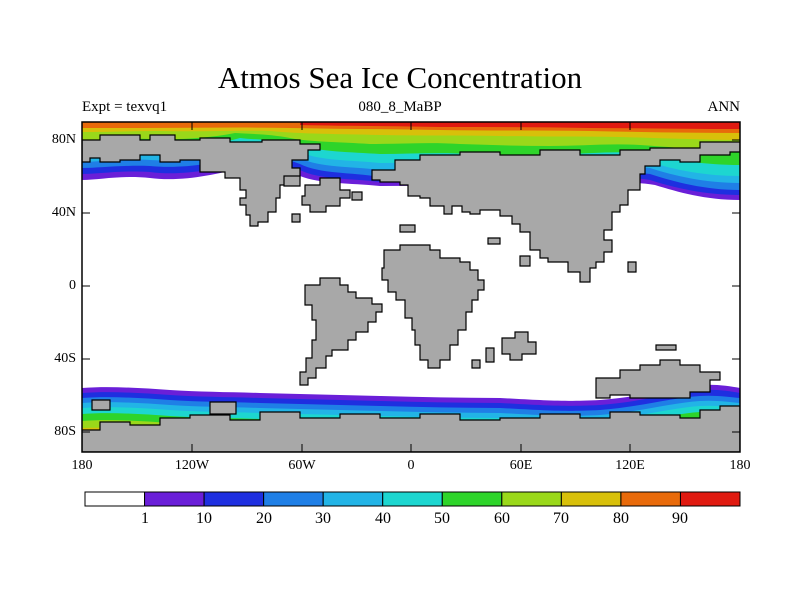  What do you see at coordinates (724, 107) in the screenshot?
I see `season-label: ANN` at bounding box center [724, 107].